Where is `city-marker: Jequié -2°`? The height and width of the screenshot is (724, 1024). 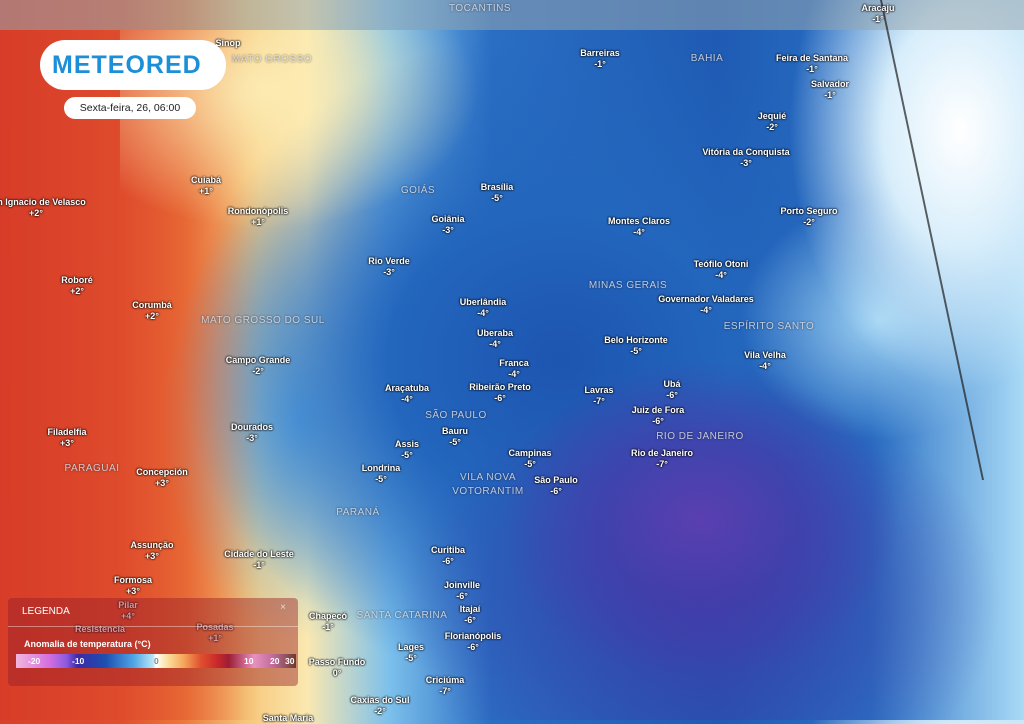
city-marker: Jequié -2° is located at coordinates (772, 122).